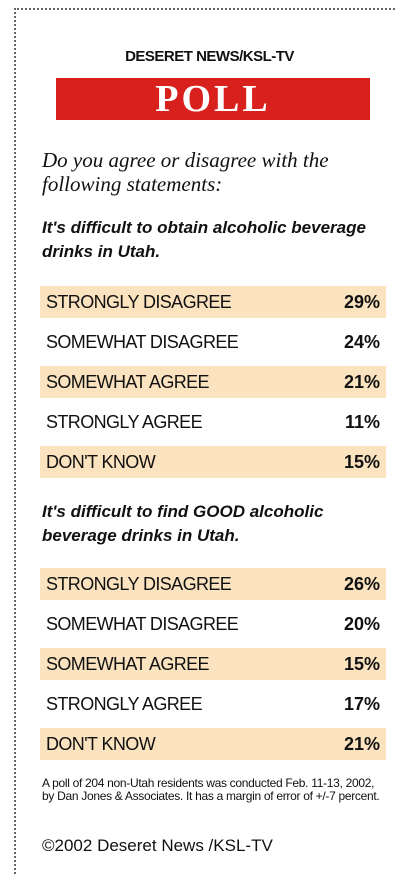  What do you see at coordinates (361, 623) in the screenshot?
I see `row-value: 20%` at bounding box center [361, 623].